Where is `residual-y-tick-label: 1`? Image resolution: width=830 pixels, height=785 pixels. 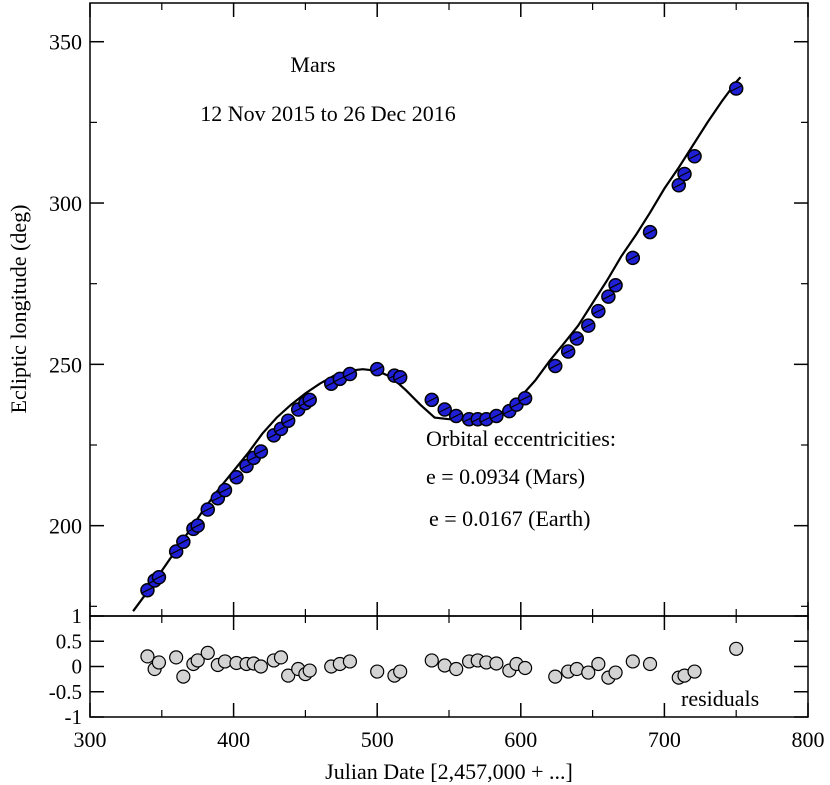 residual-y-tick-label: 1 is located at coordinates (77, 616).